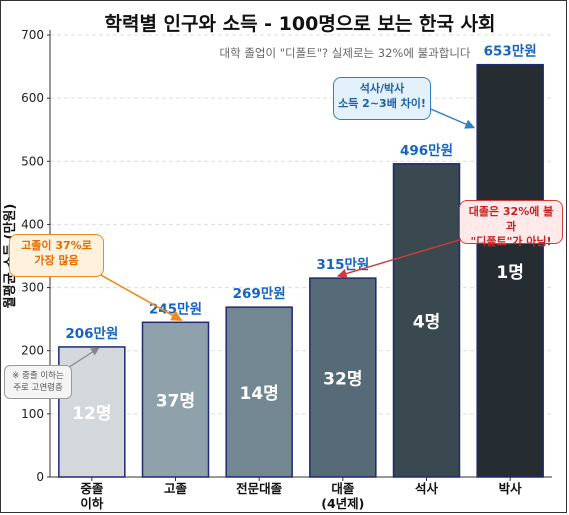  What do you see at coordinates (382, 88) in the screenshot?
I see `callout-graduate-line-1: 석사/박사` at bounding box center [382, 88].